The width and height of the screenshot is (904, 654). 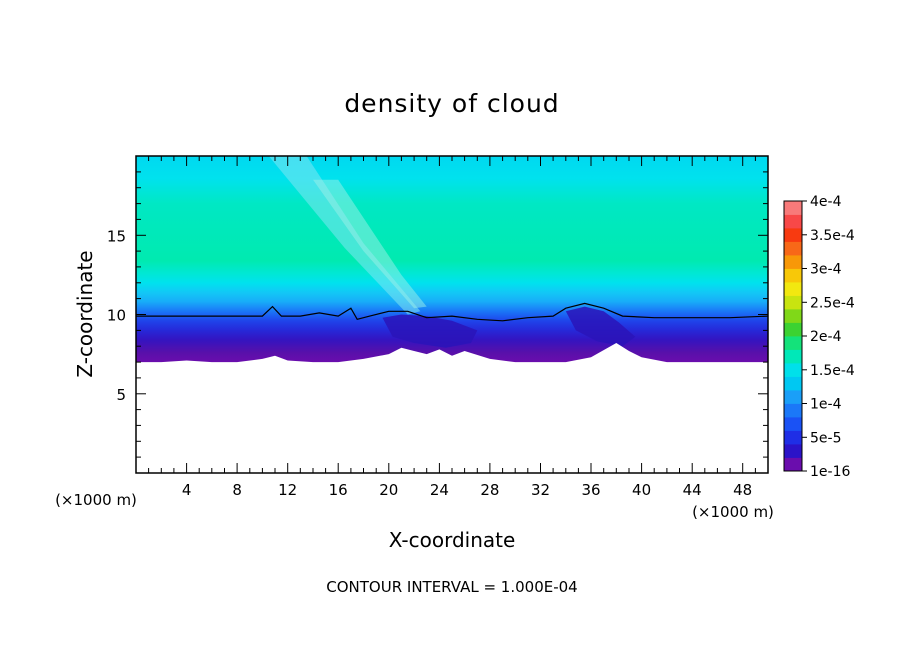 I want to click on colorbar-label: 1e-16, so click(x=830, y=472).